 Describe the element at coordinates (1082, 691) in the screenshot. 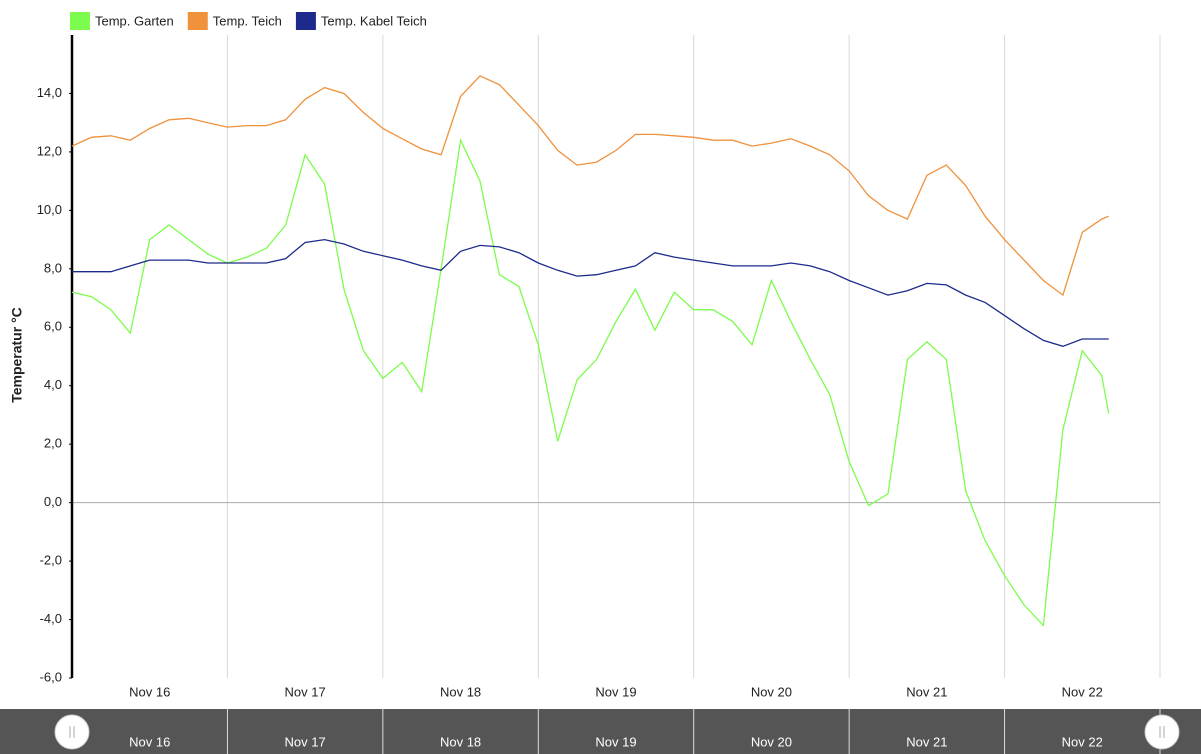

I see `x-tick-label: Nov 22` at that location.